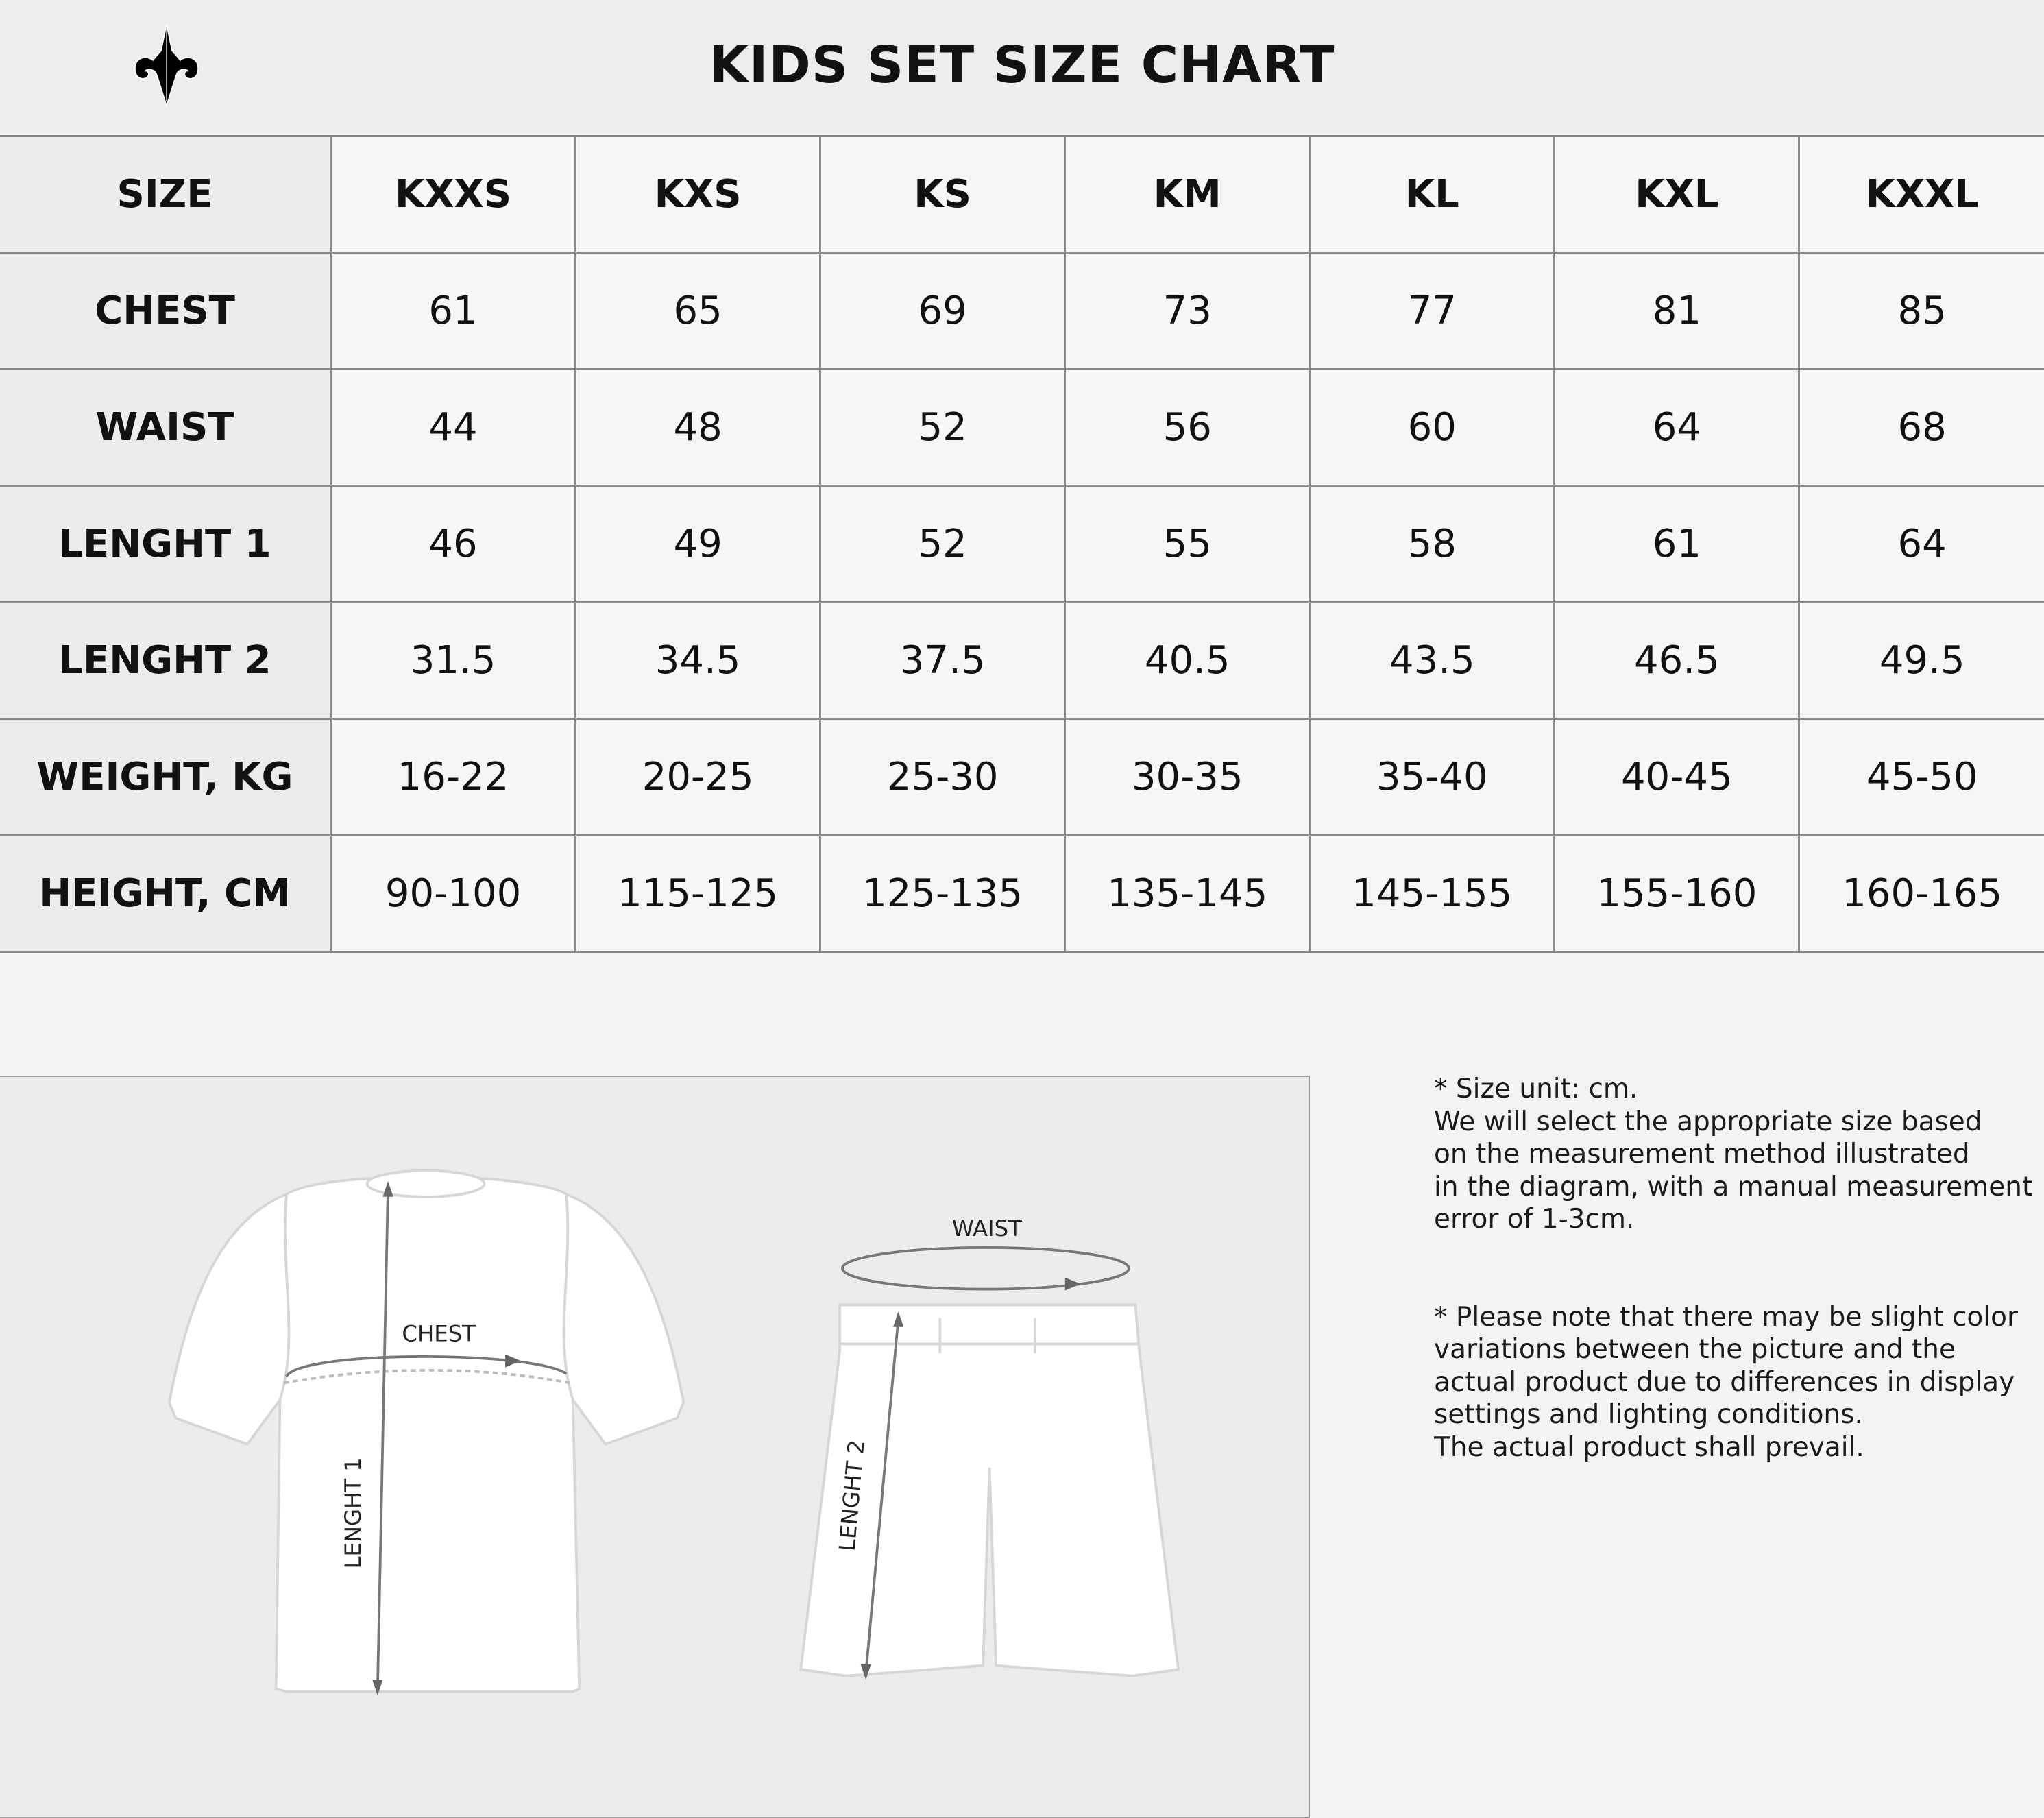 This screenshot has width=2044, height=1818. I want to click on table-cell: 35-40, so click(1432, 777).